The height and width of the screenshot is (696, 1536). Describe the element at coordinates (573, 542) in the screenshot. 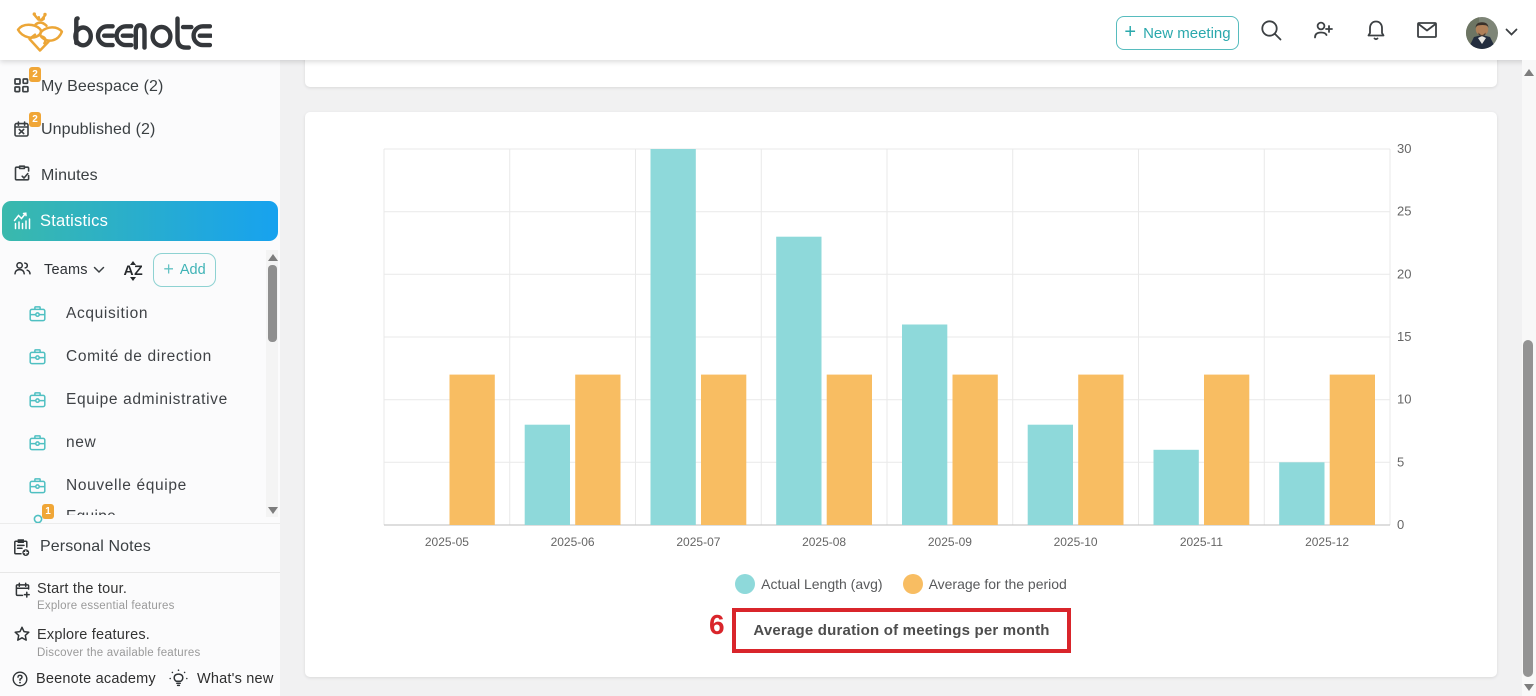

I see `svg-text: 2025-06` at that location.